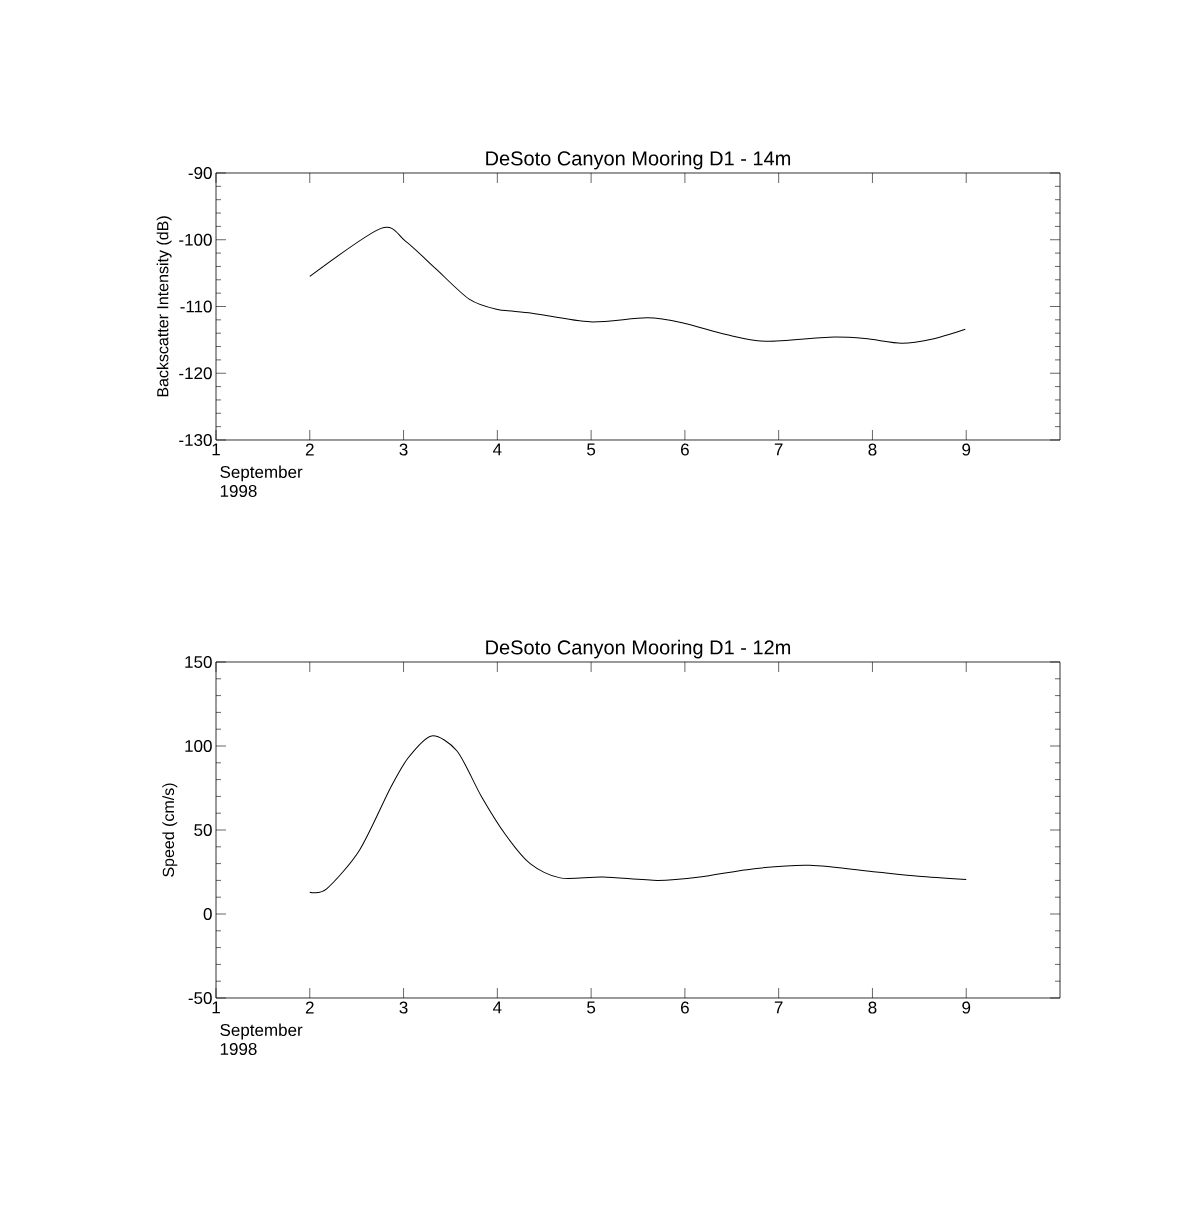  I want to click on y-axis-title: Backscatter Intensity (dB), so click(164, 306).